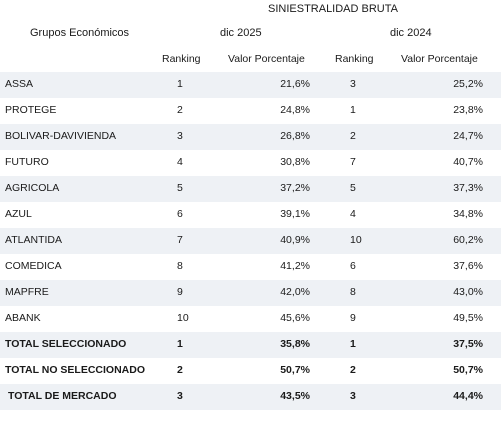 This screenshot has height=422, width=501. I want to click on value-2024: 24,7%, so click(468, 136).